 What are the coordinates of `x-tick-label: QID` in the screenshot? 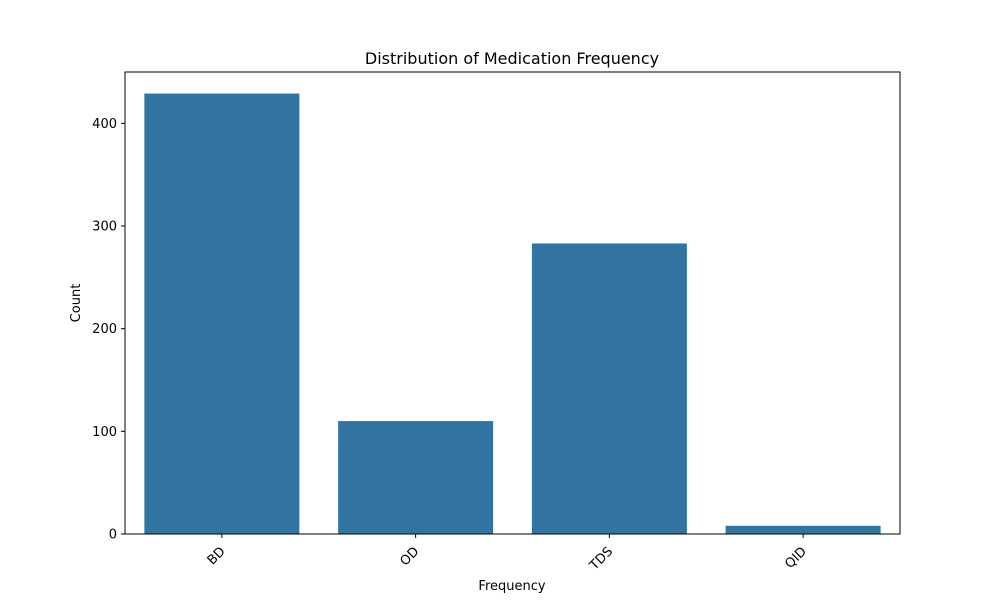 It's located at (796, 558).